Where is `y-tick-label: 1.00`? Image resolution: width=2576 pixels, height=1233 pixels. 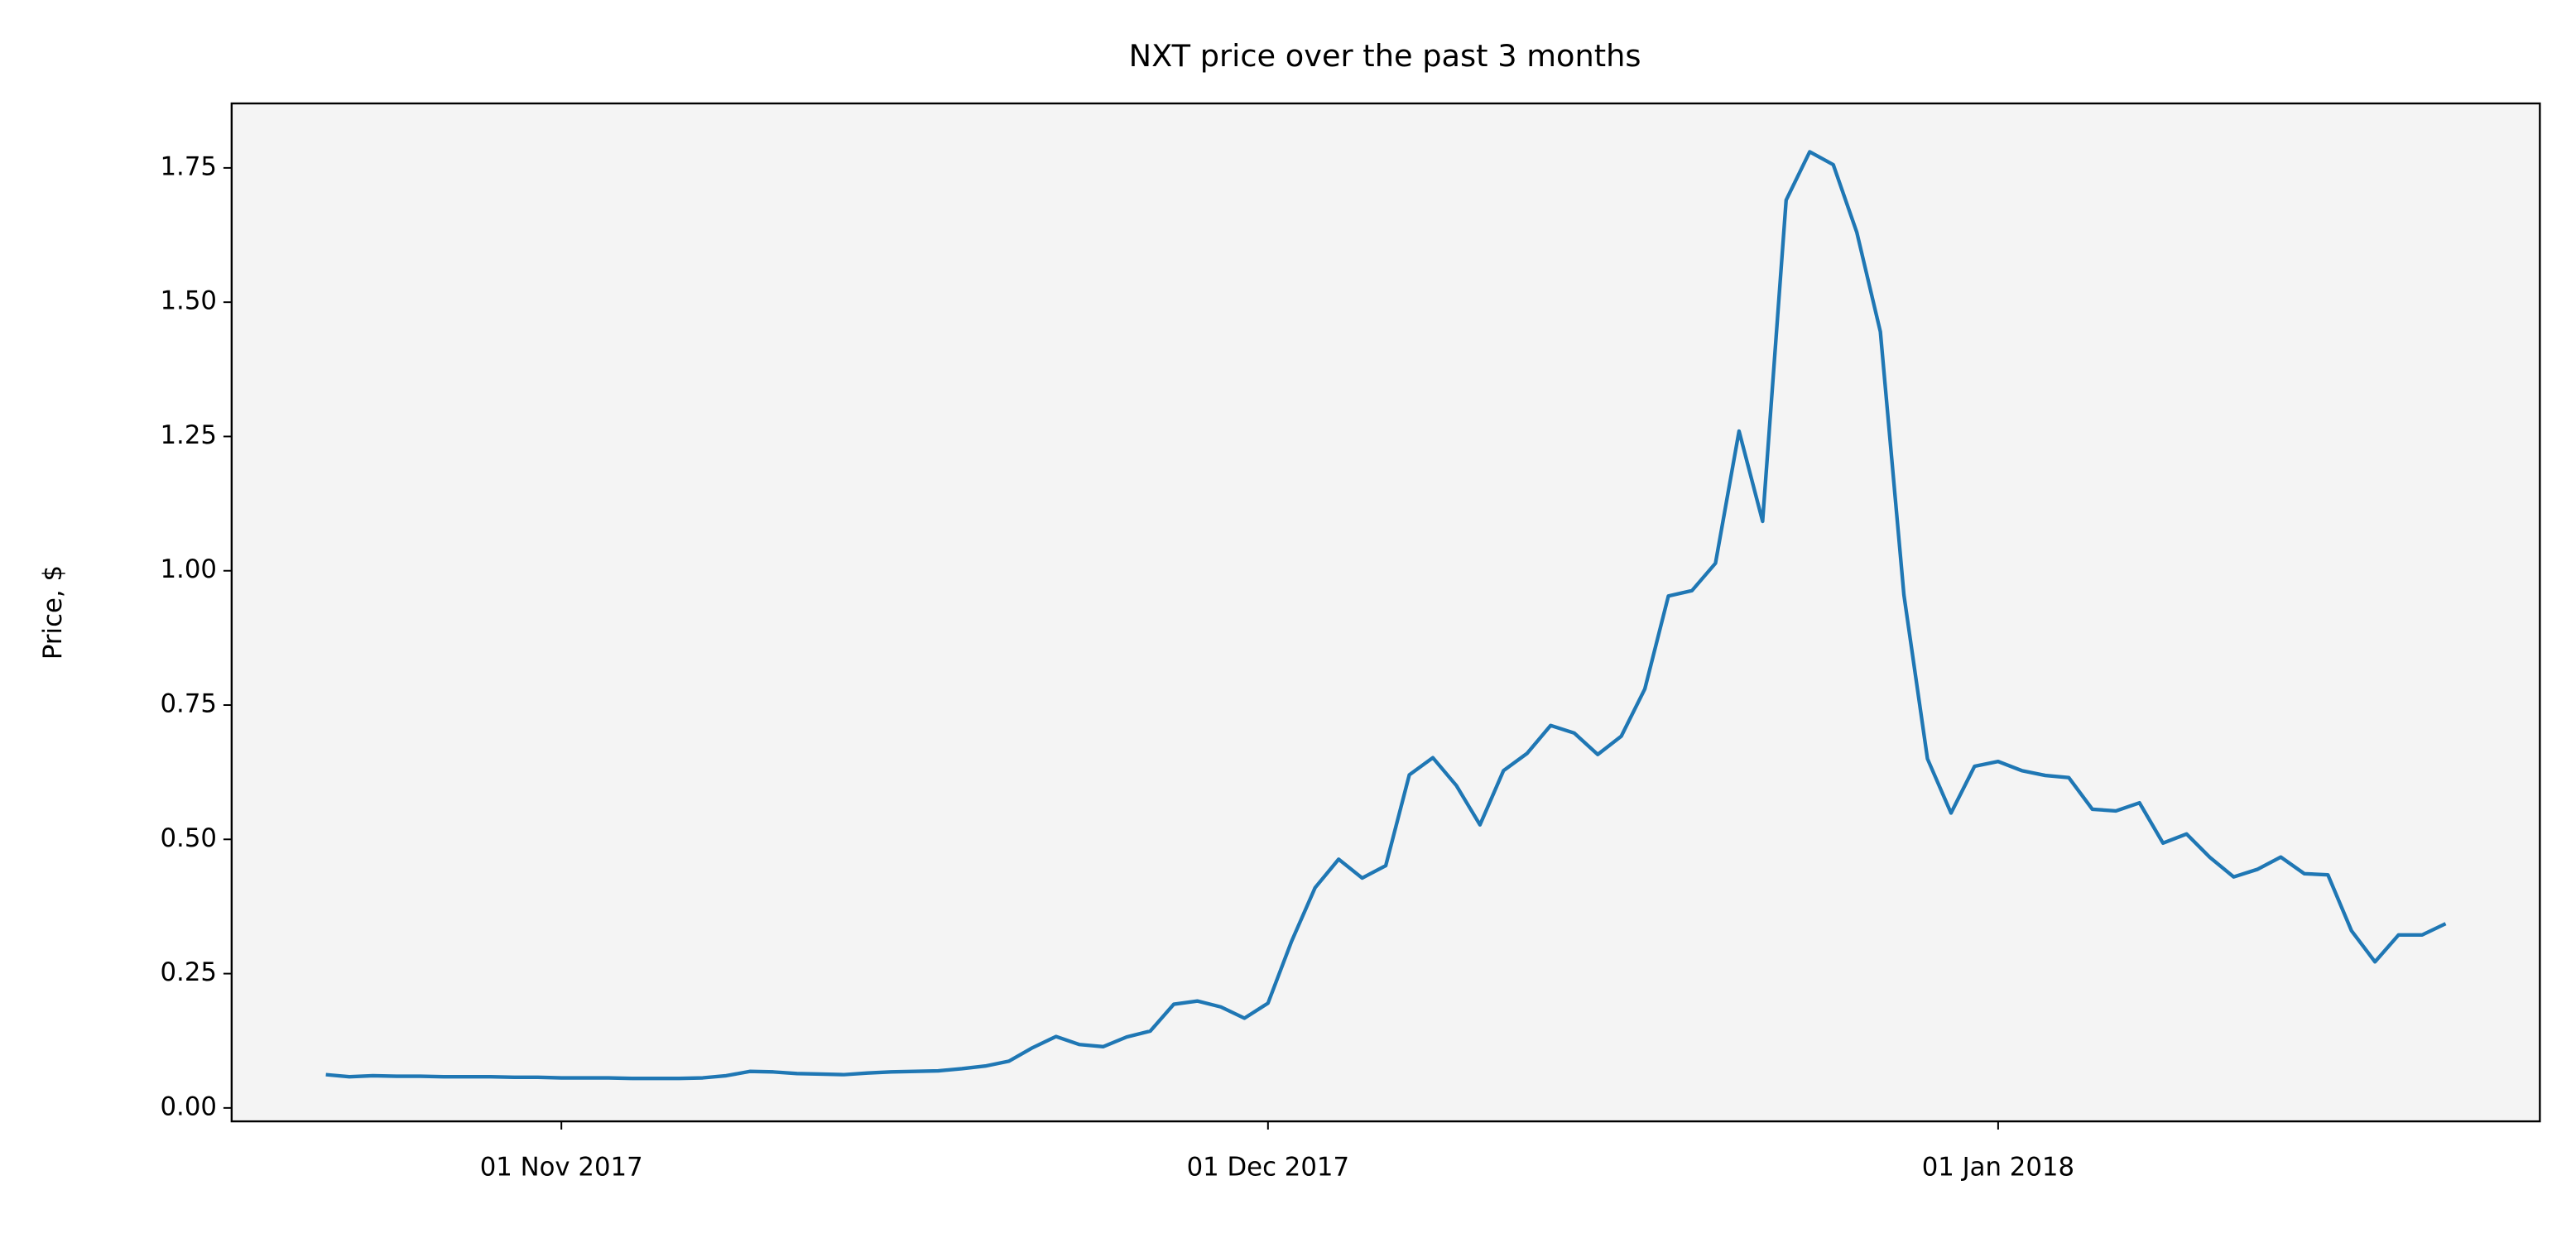
y-tick-label: 1.00 is located at coordinates (188, 569).